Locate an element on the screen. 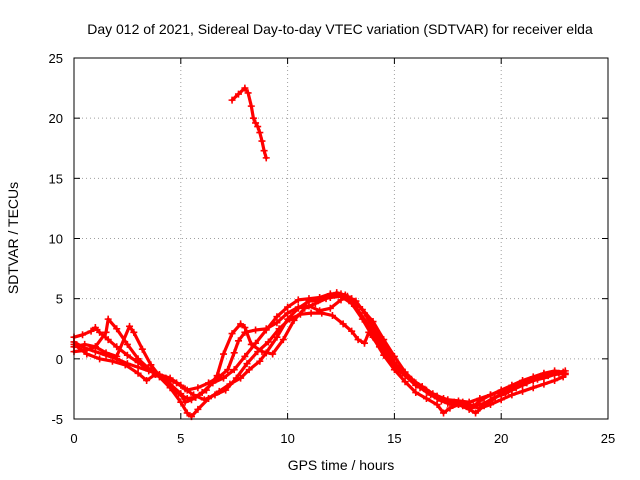  x-tick-label: 25 is located at coordinates (608, 438).